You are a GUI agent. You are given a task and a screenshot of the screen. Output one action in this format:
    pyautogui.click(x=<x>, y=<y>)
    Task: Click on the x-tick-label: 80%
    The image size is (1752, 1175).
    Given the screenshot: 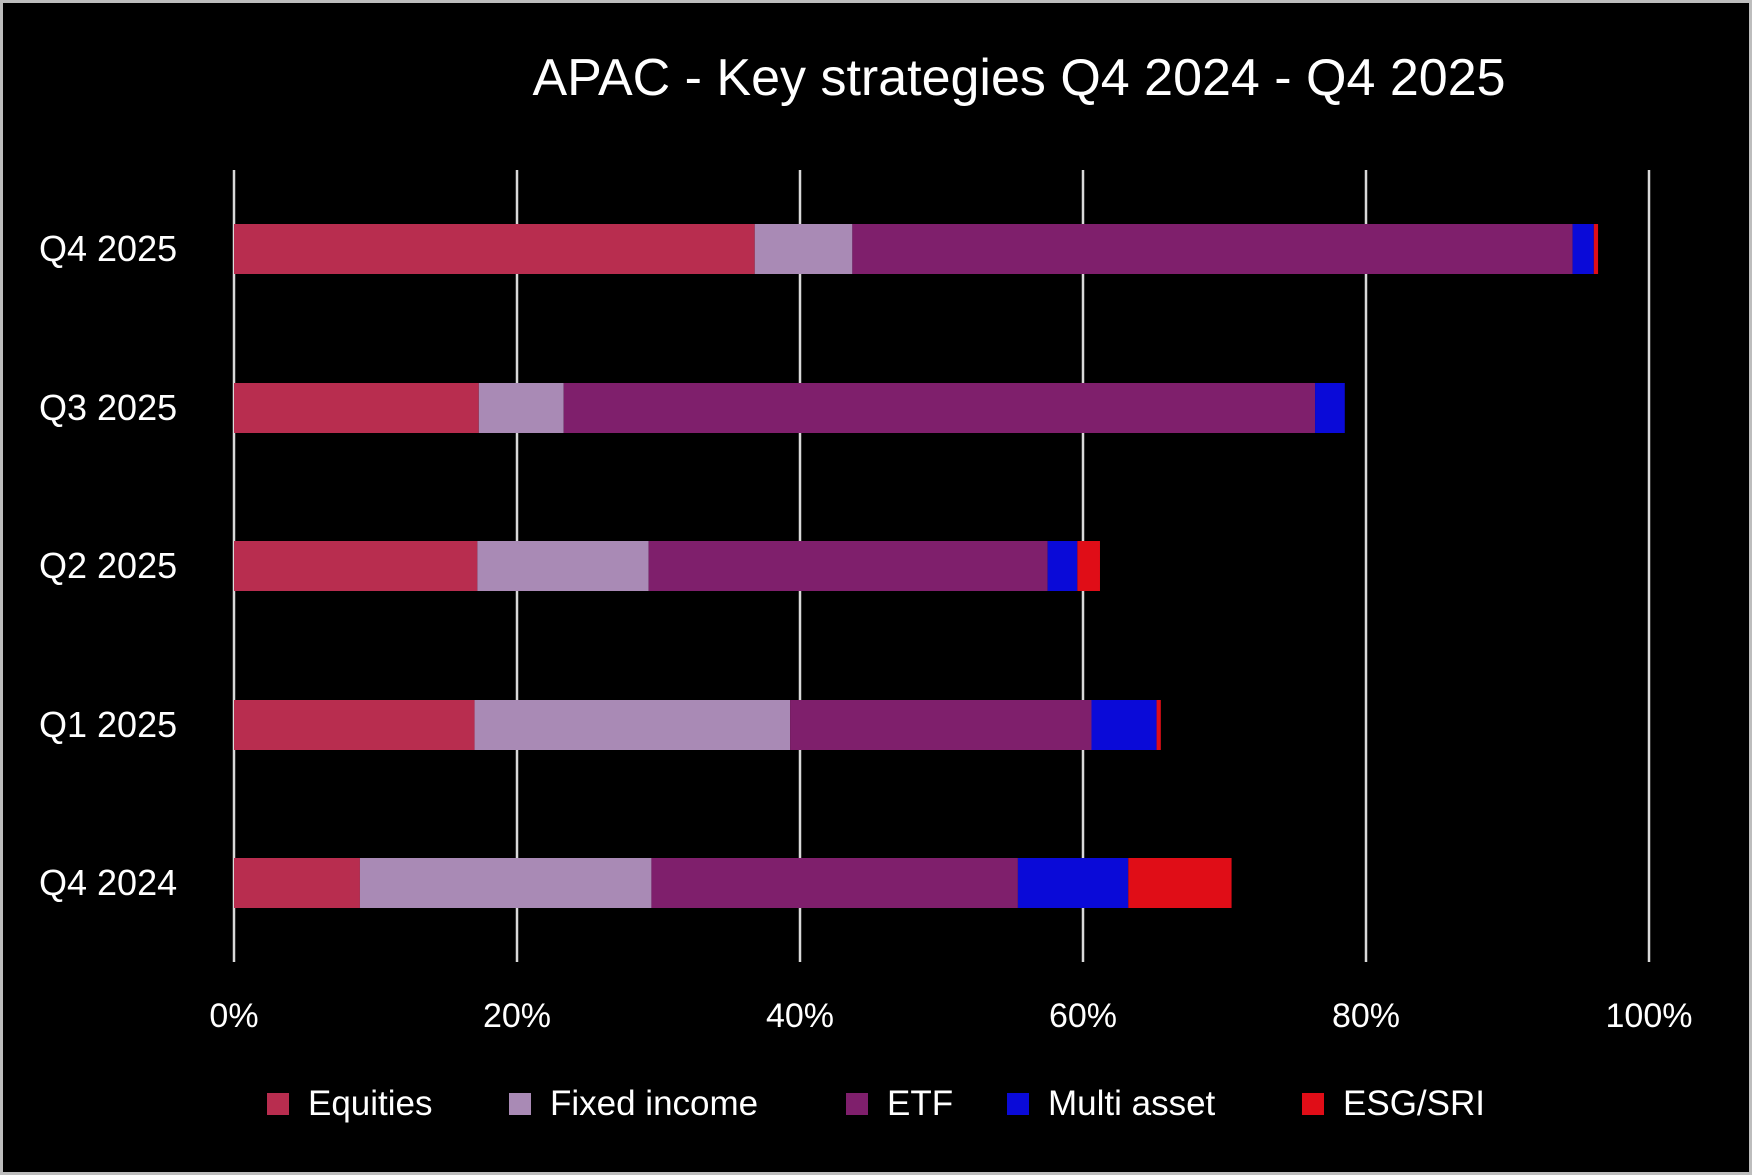 What is the action you would take?
    pyautogui.click(x=1366, y=1016)
    